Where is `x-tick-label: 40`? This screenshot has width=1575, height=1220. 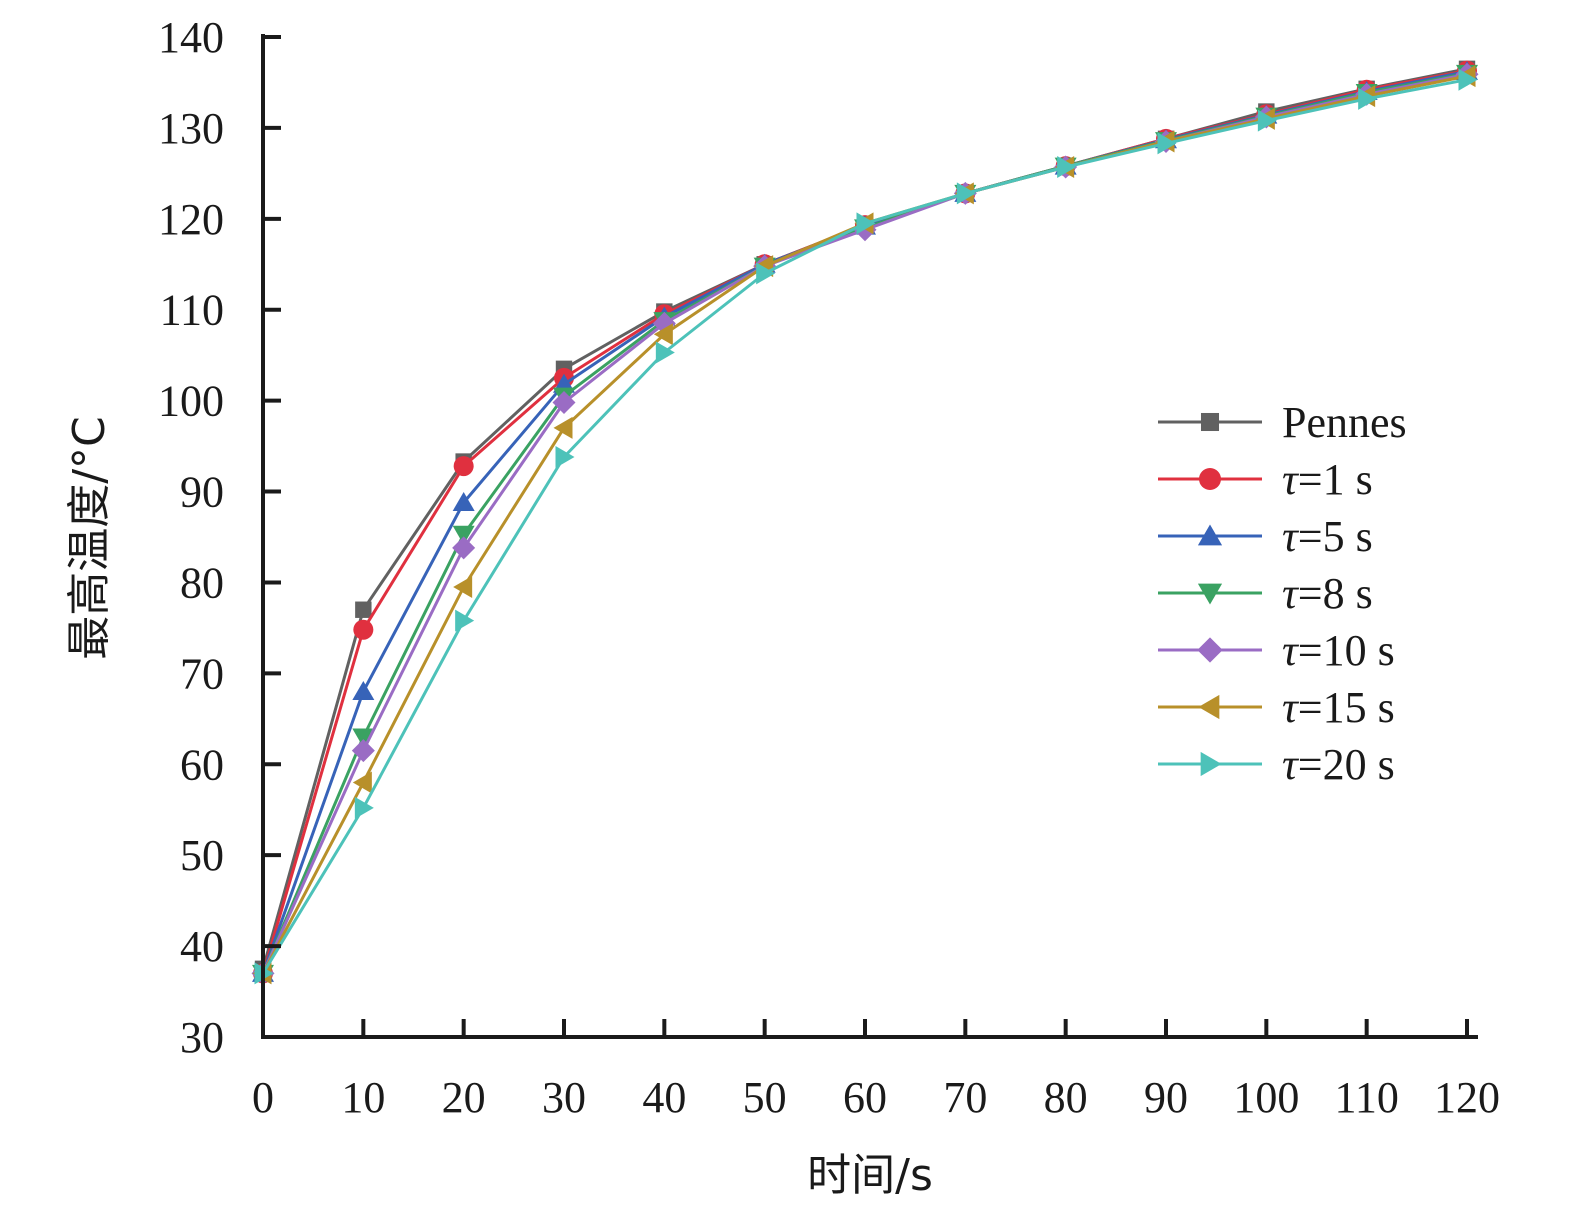
x-tick-label: 40 is located at coordinates (664, 1097).